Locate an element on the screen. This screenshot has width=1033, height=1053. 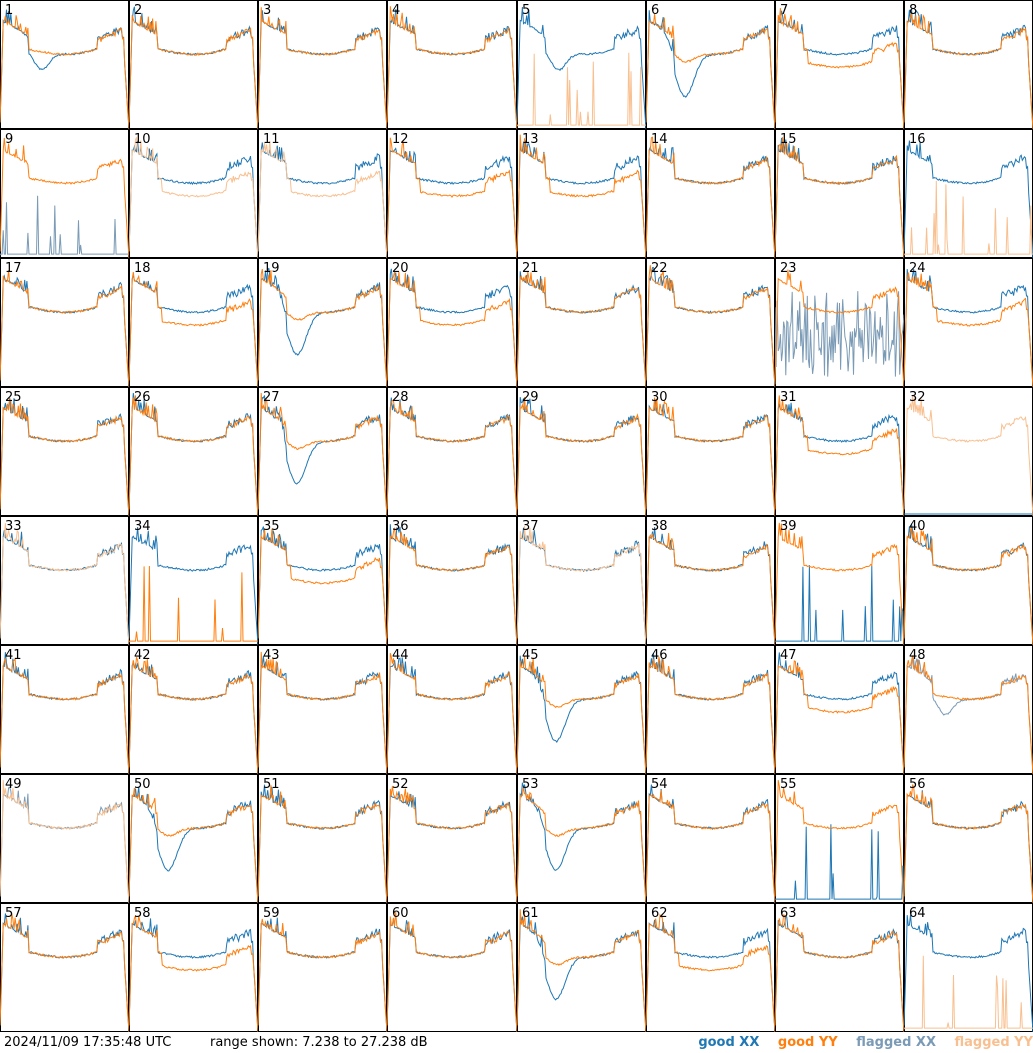
panel-38: 38 is located at coordinates (710, 580).